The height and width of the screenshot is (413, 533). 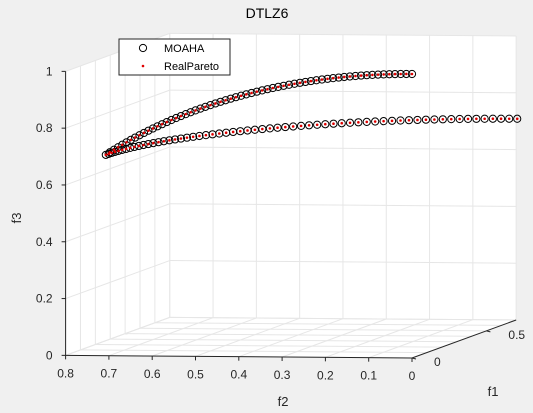 I want to click on f3-tick-label: 1, so click(x=49, y=71).